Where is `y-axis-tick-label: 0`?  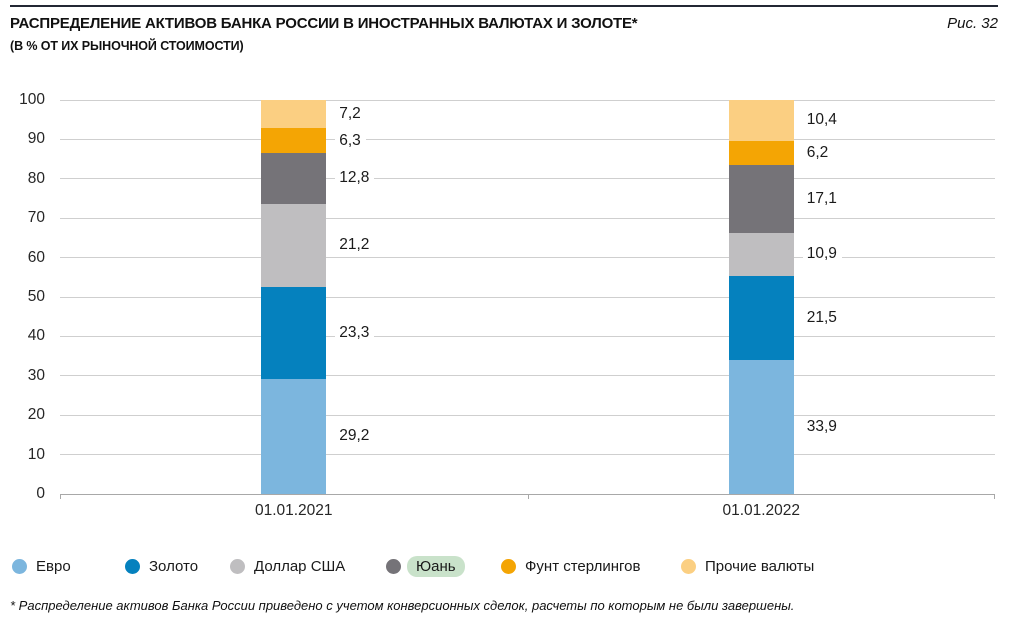
y-axis-tick-label: 0 is located at coordinates (40, 493).